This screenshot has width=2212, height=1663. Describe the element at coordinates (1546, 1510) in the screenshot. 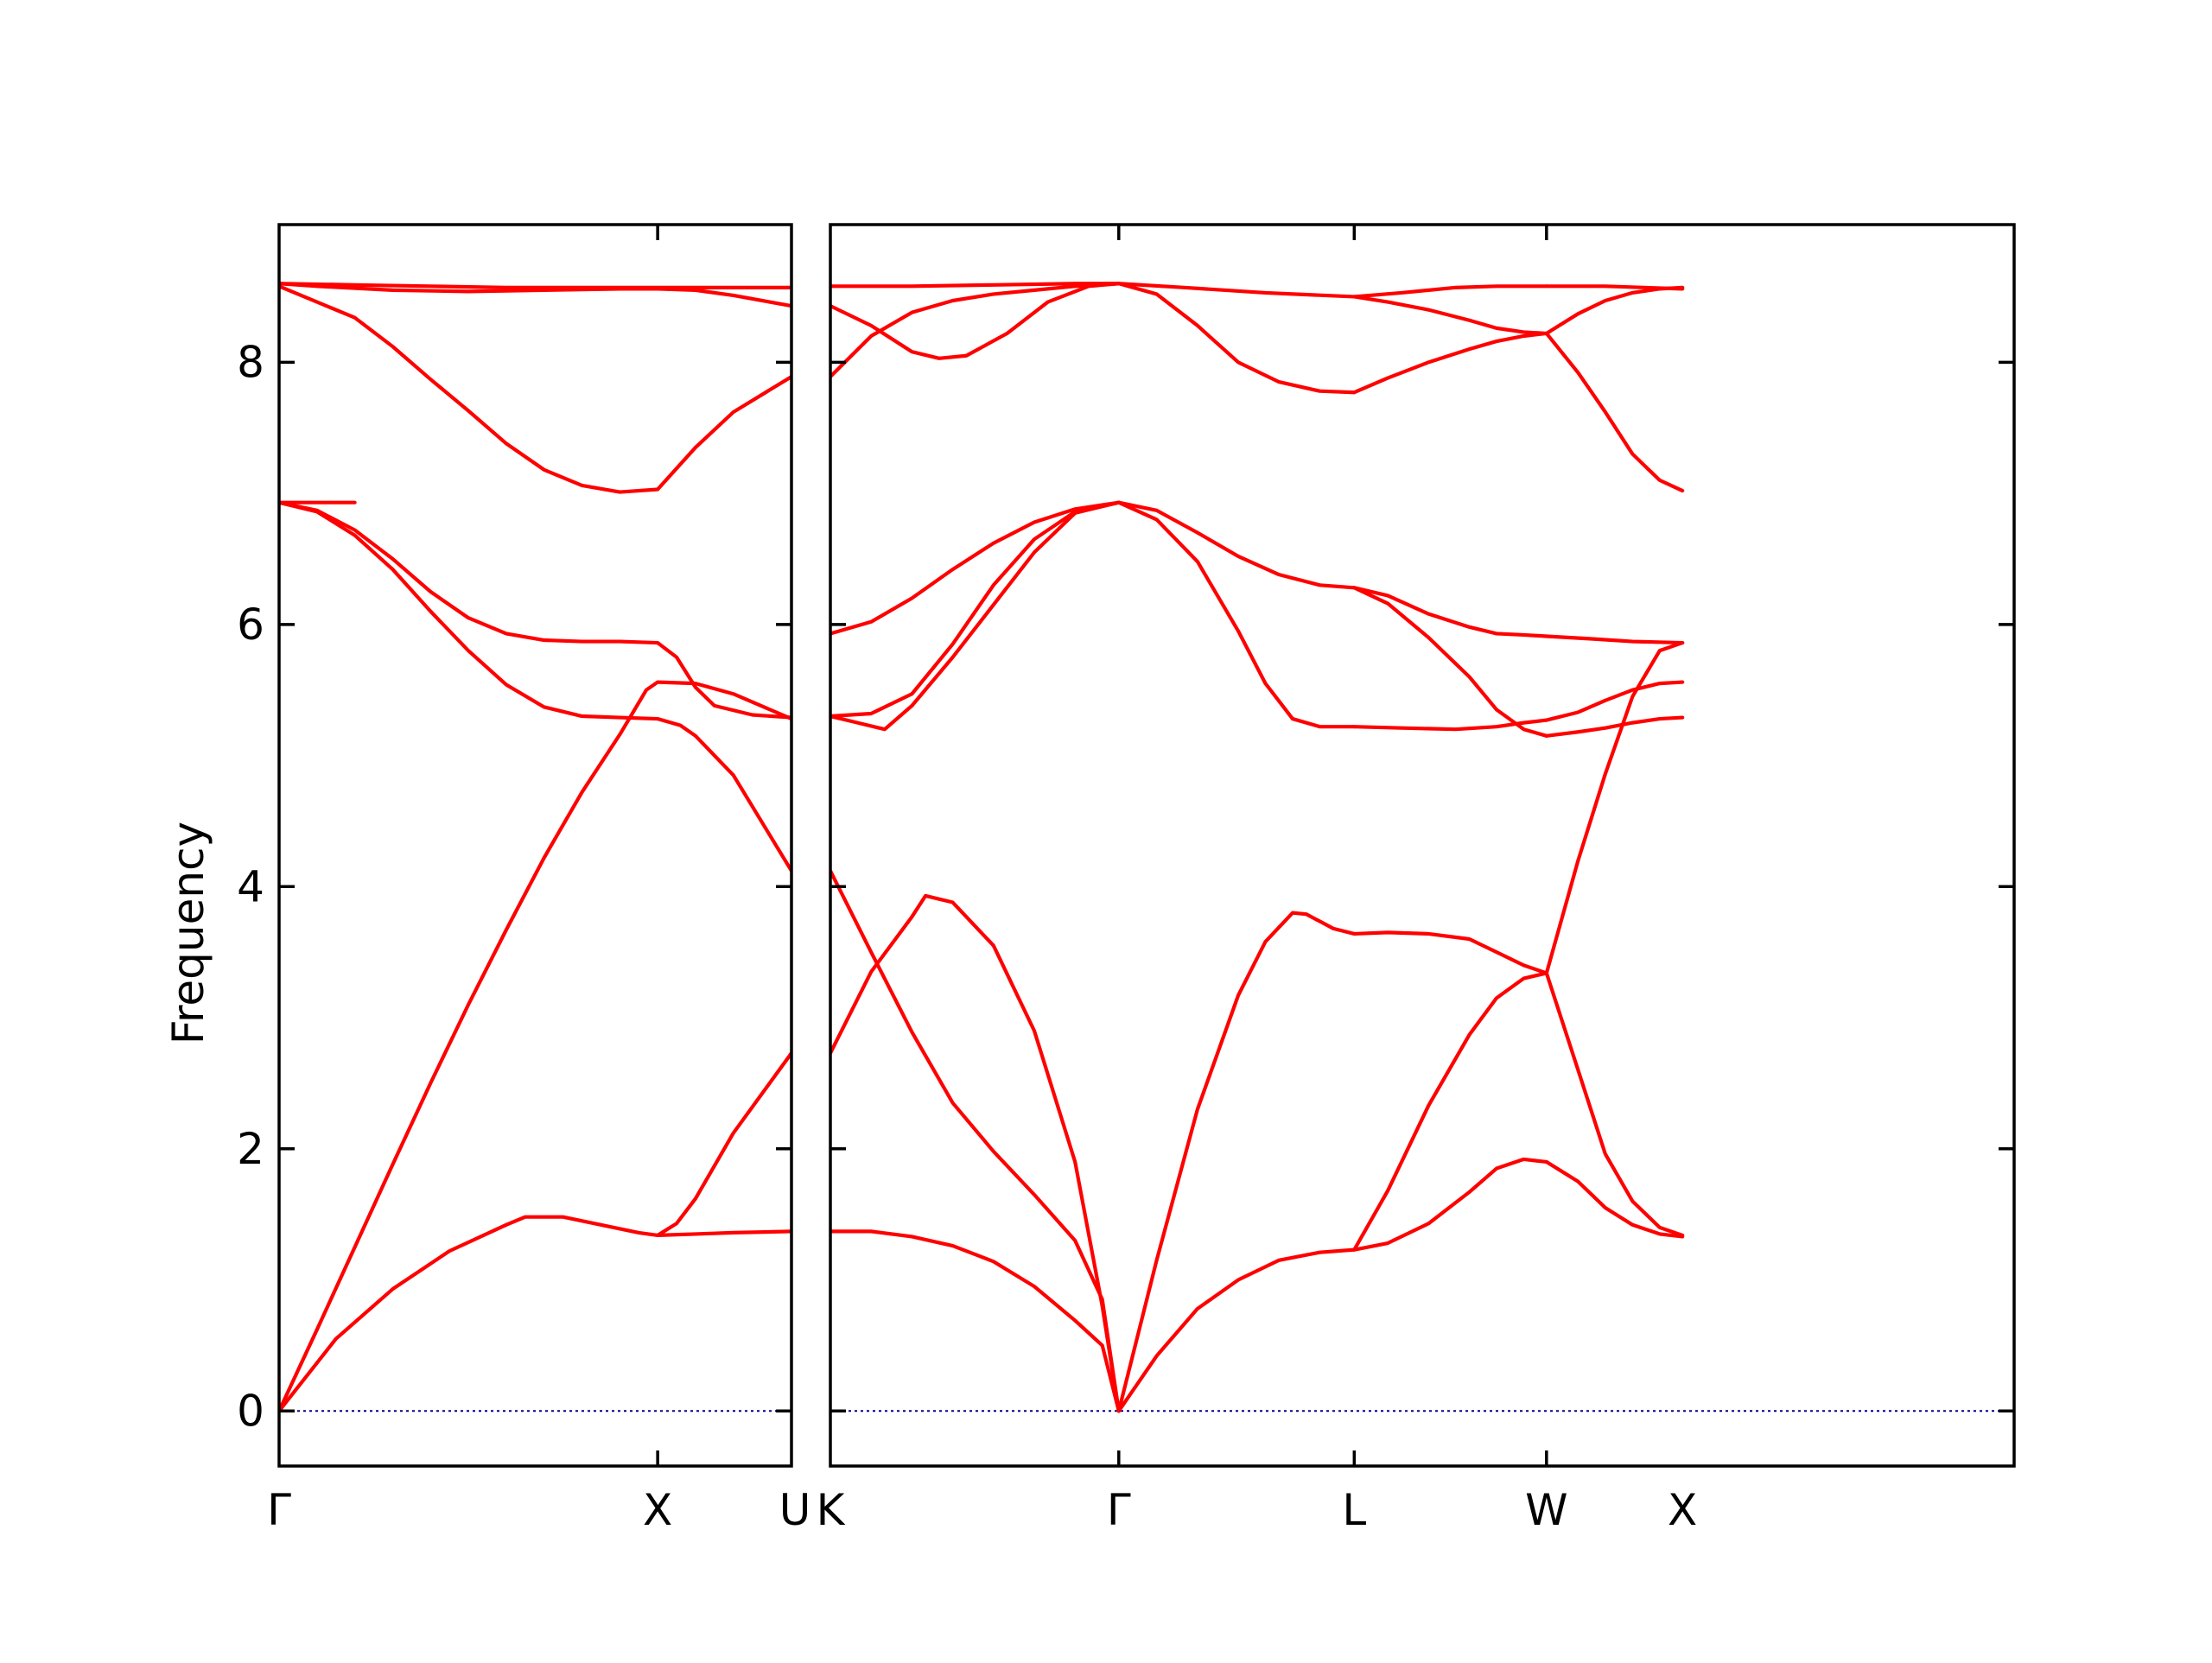

I see `x-tick-label: W` at that location.